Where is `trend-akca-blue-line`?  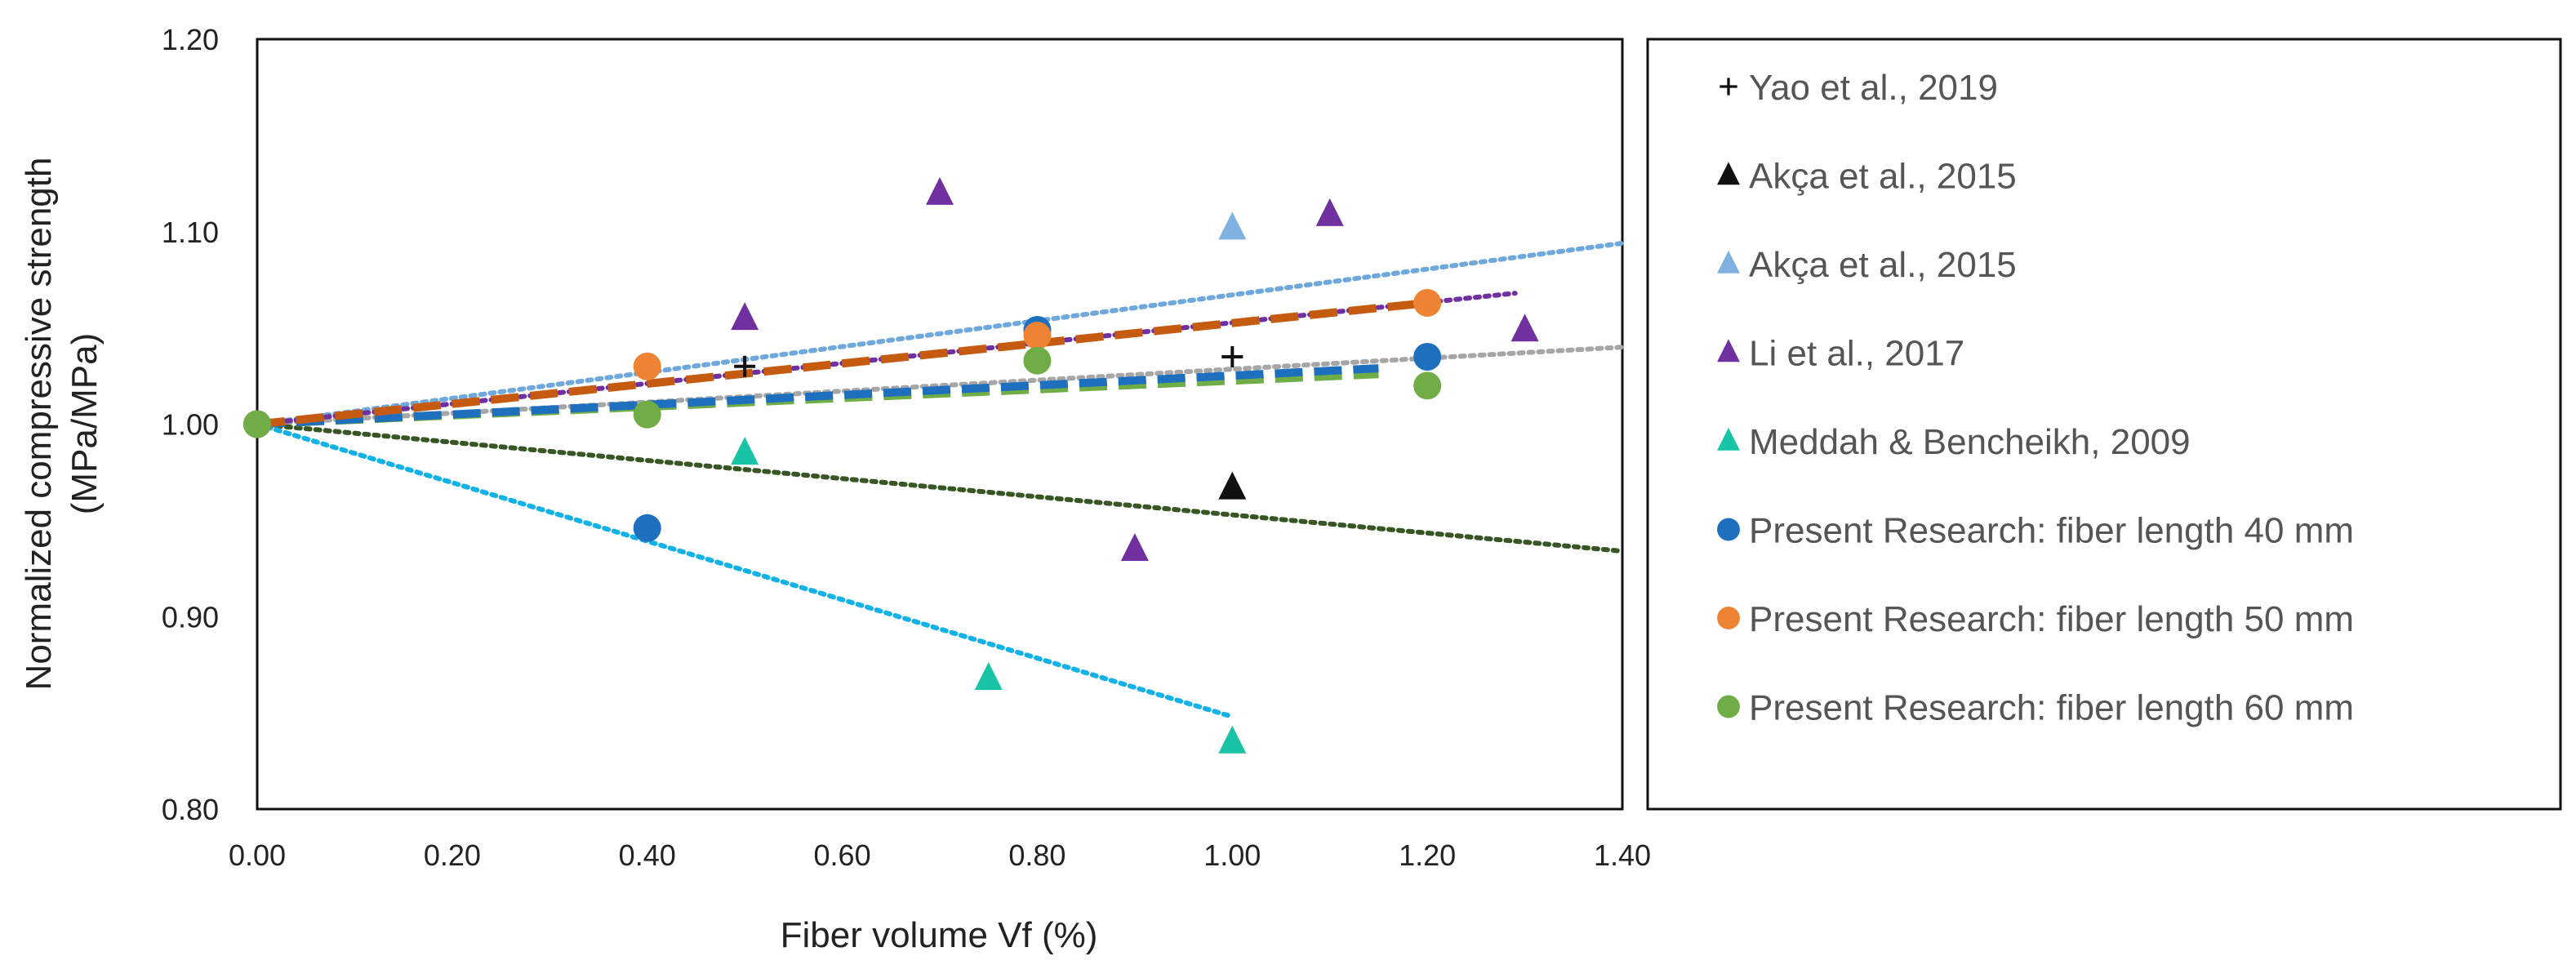 trend-akca-blue-line is located at coordinates (940, 333).